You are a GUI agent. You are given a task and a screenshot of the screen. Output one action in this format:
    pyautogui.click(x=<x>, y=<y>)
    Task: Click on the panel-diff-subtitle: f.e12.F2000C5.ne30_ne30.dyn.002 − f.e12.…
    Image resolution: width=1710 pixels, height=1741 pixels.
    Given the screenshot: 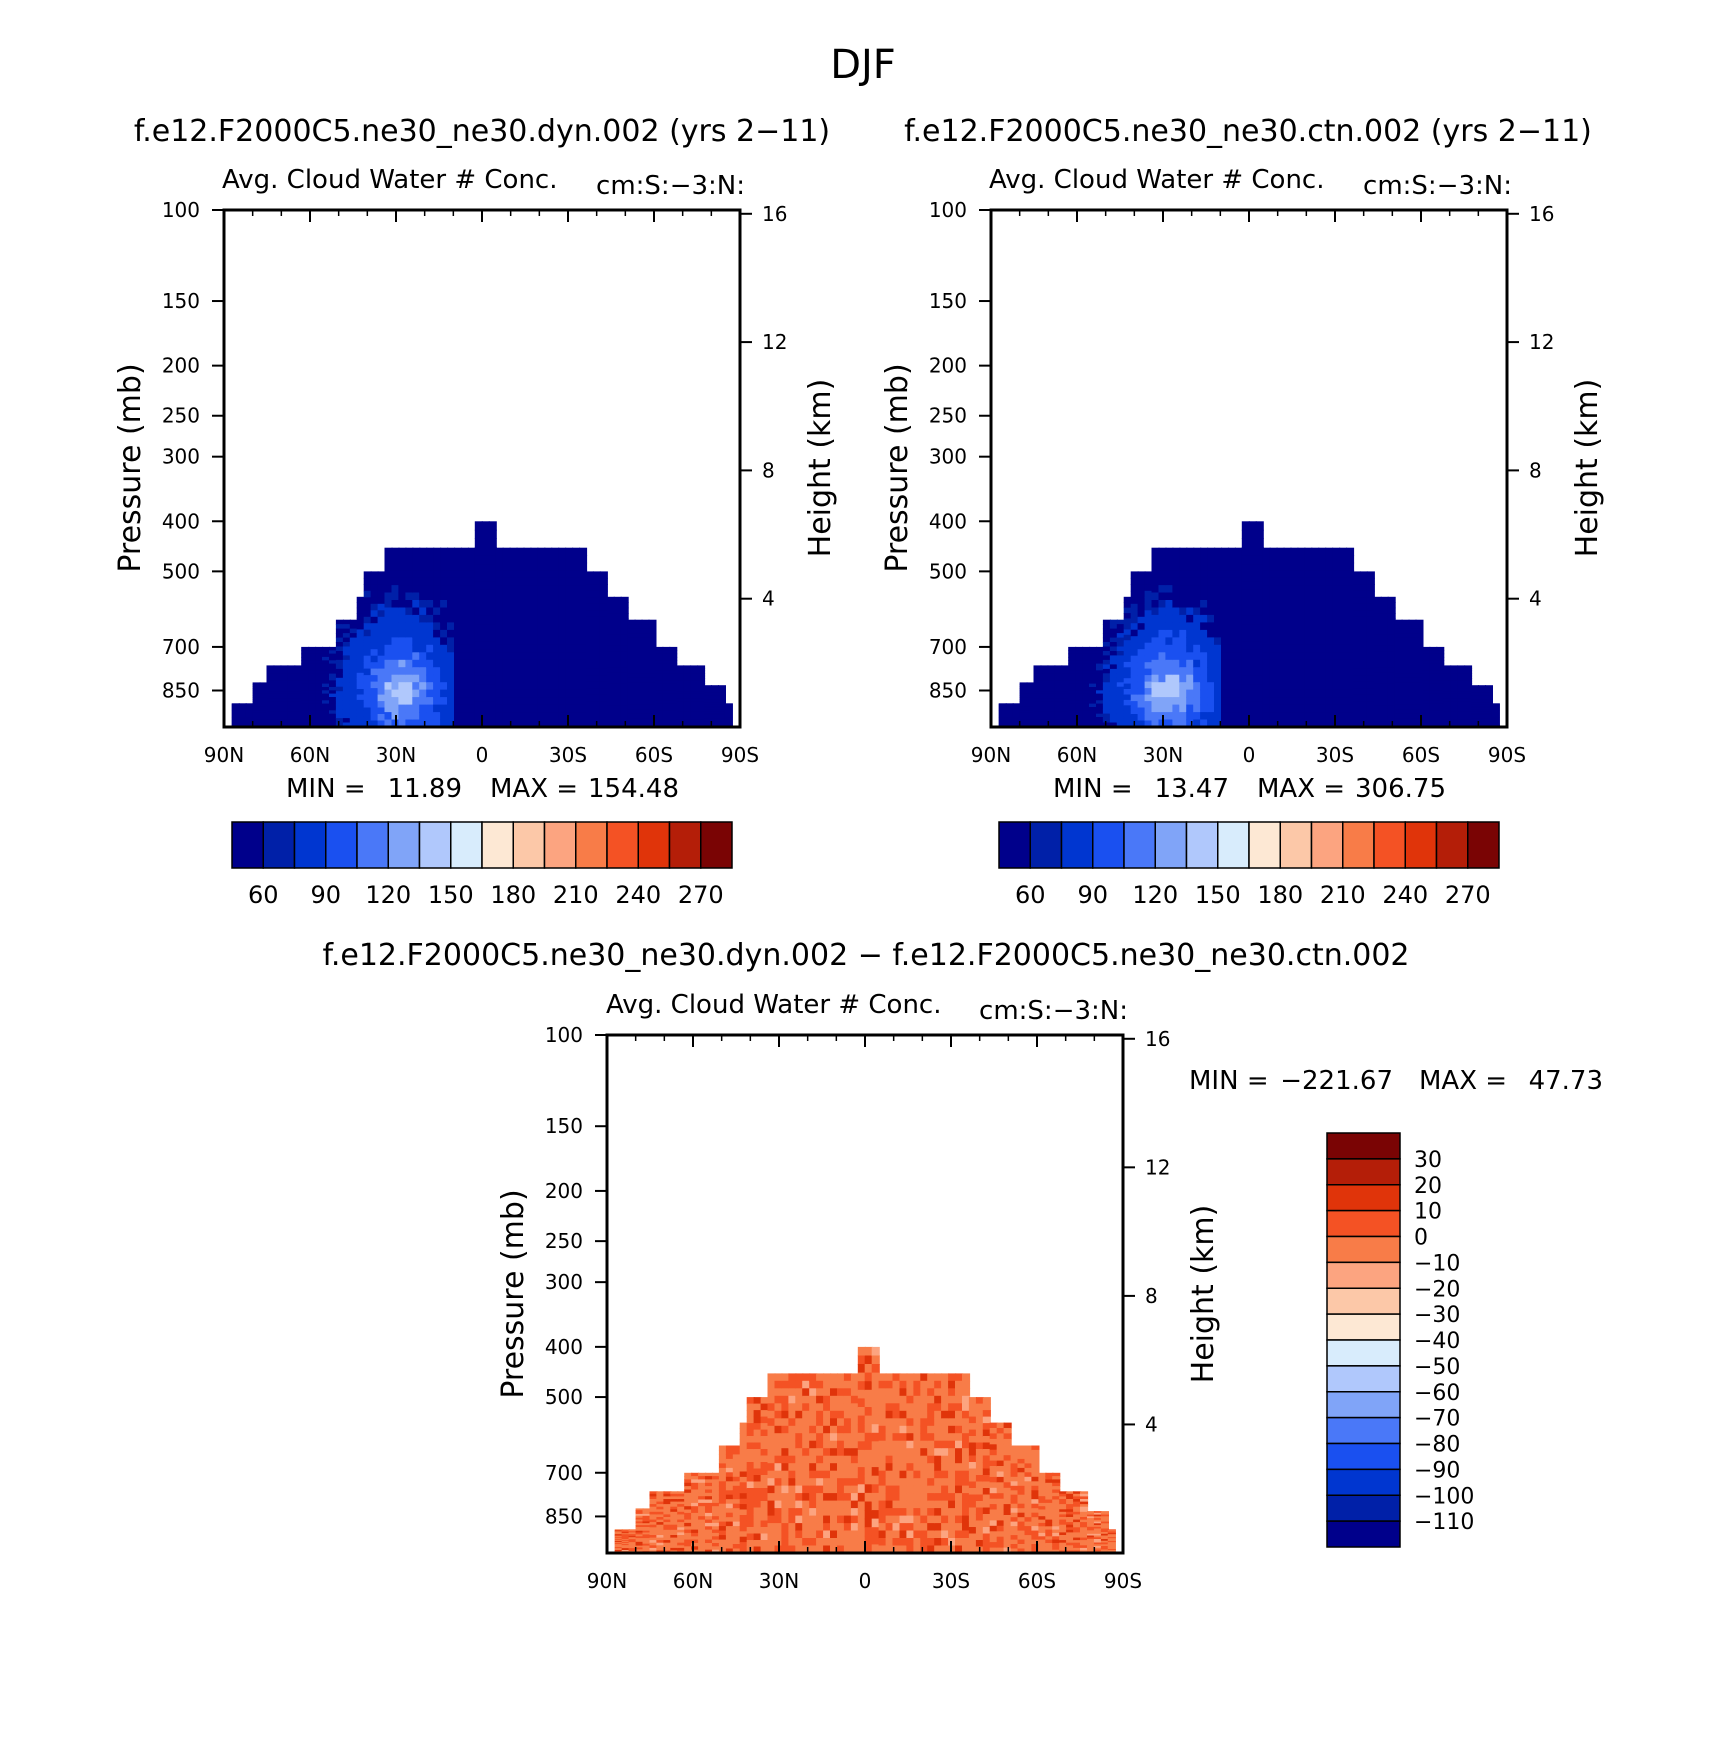 What is the action you would take?
    pyautogui.click(x=865, y=955)
    